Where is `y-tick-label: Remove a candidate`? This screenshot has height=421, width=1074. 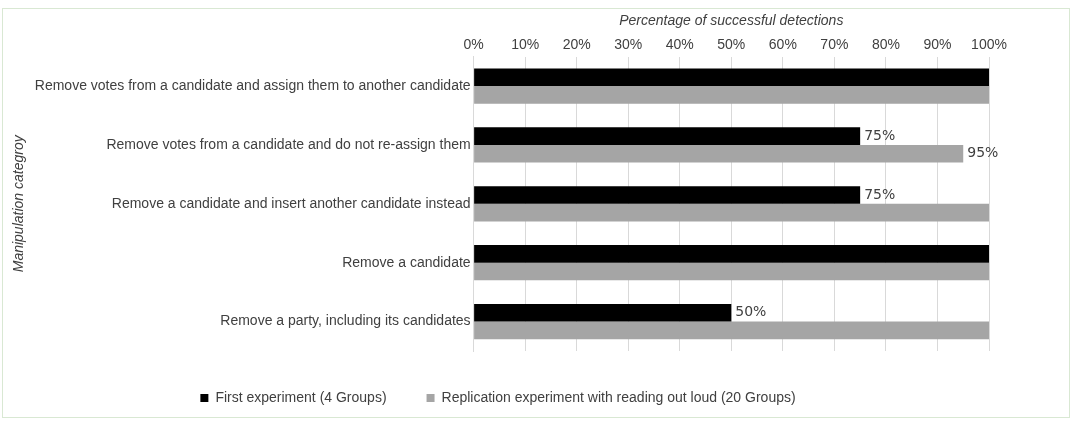
y-tick-label: Remove a candidate is located at coordinates (406, 261).